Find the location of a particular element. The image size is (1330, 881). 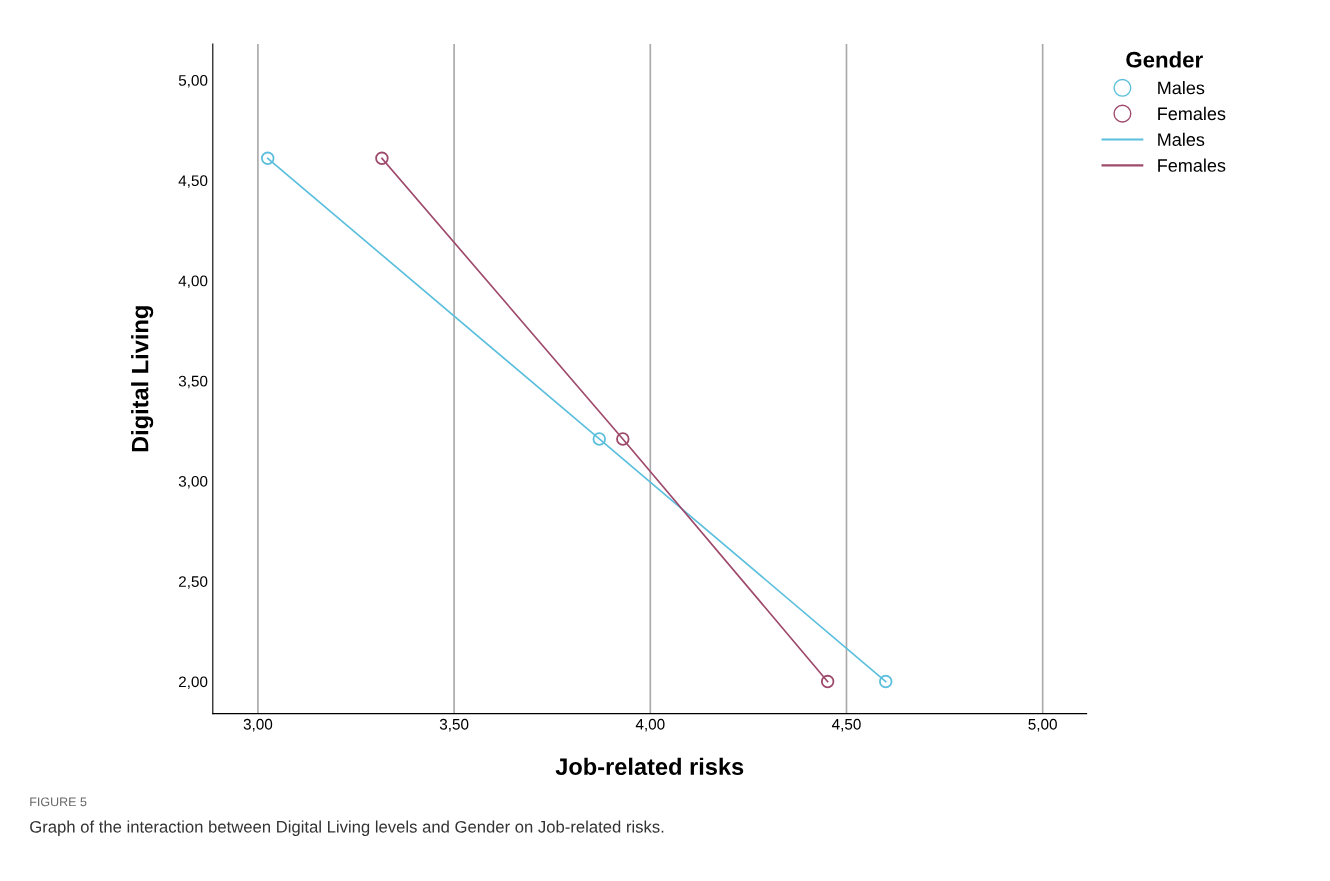

x-tick-label: 4,00 is located at coordinates (650, 725).